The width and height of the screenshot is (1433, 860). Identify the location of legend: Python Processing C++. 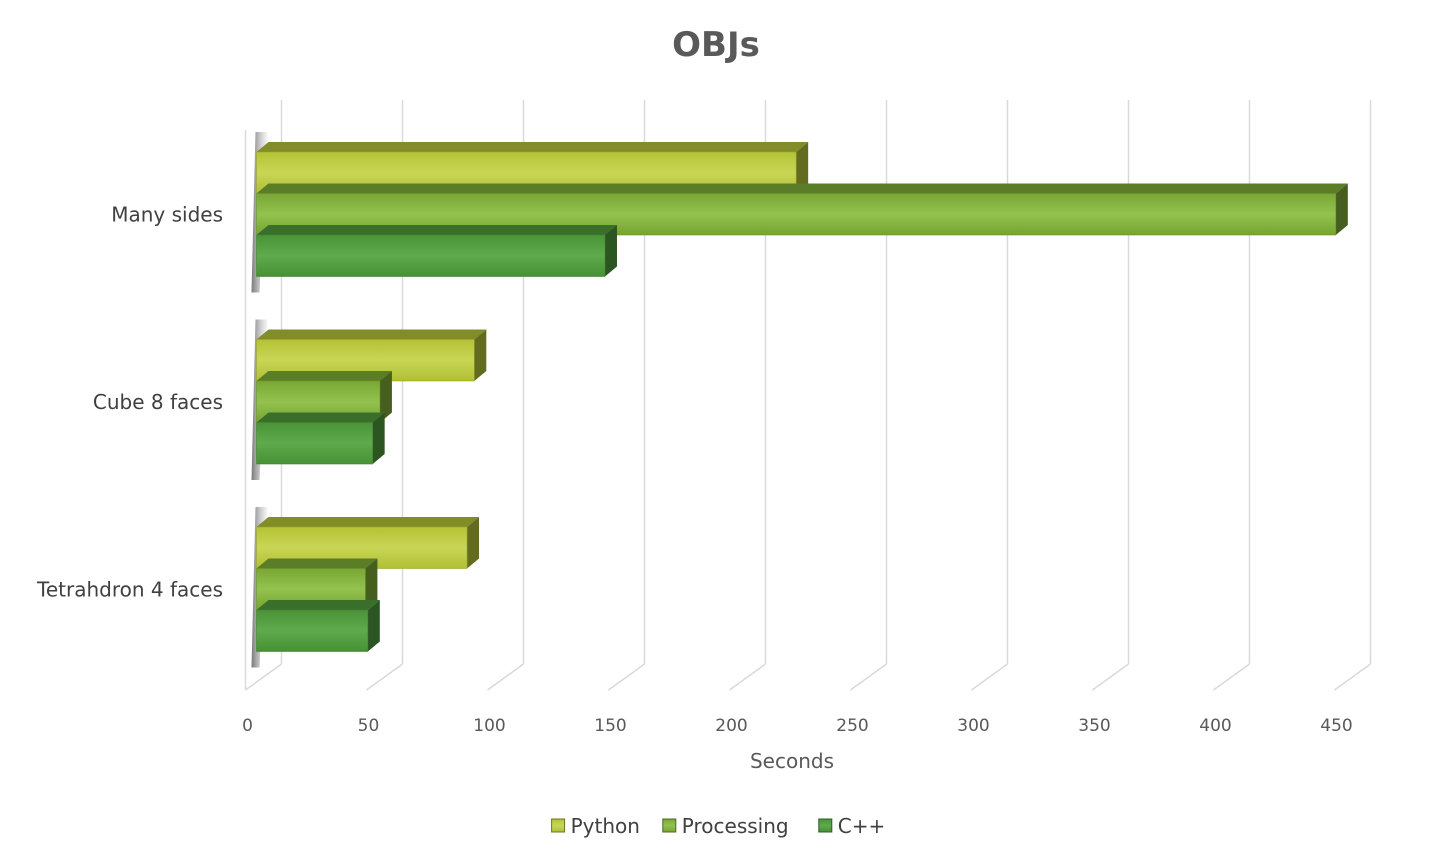
(718, 826).